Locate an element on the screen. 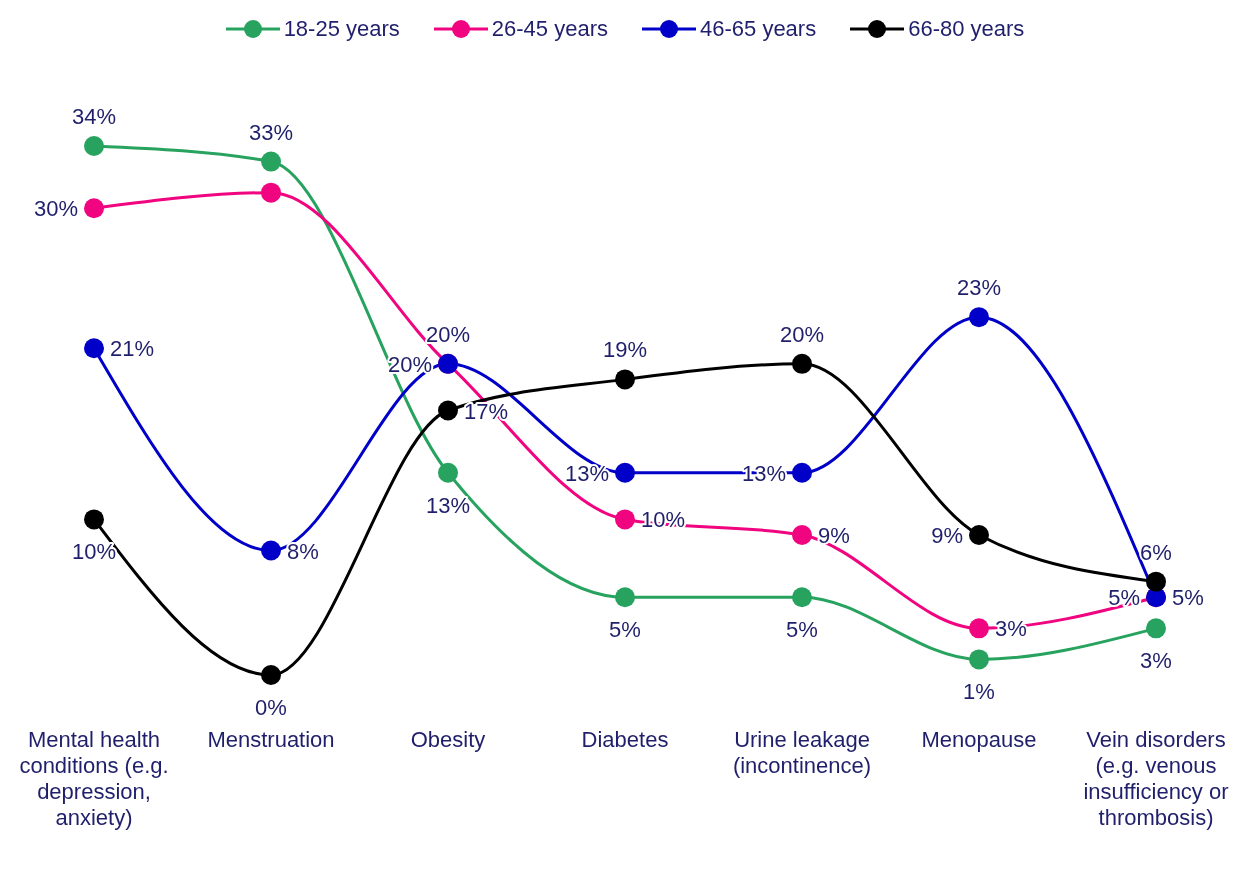 The width and height of the screenshot is (1254, 893). legend-label: 46-65 years is located at coordinates (758, 29).